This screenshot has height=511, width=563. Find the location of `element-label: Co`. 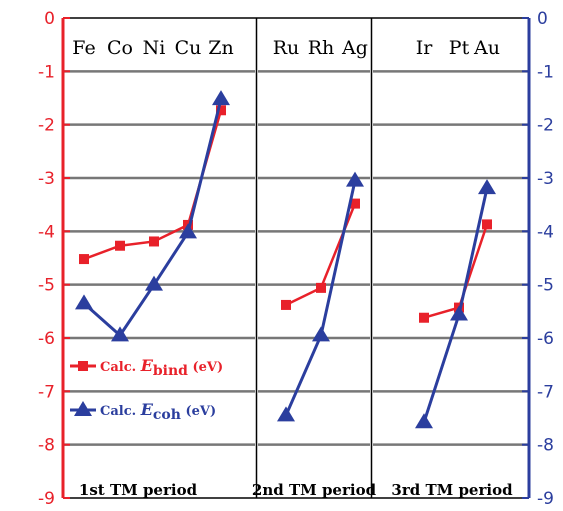

element-label: Co is located at coordinates (120, 48).